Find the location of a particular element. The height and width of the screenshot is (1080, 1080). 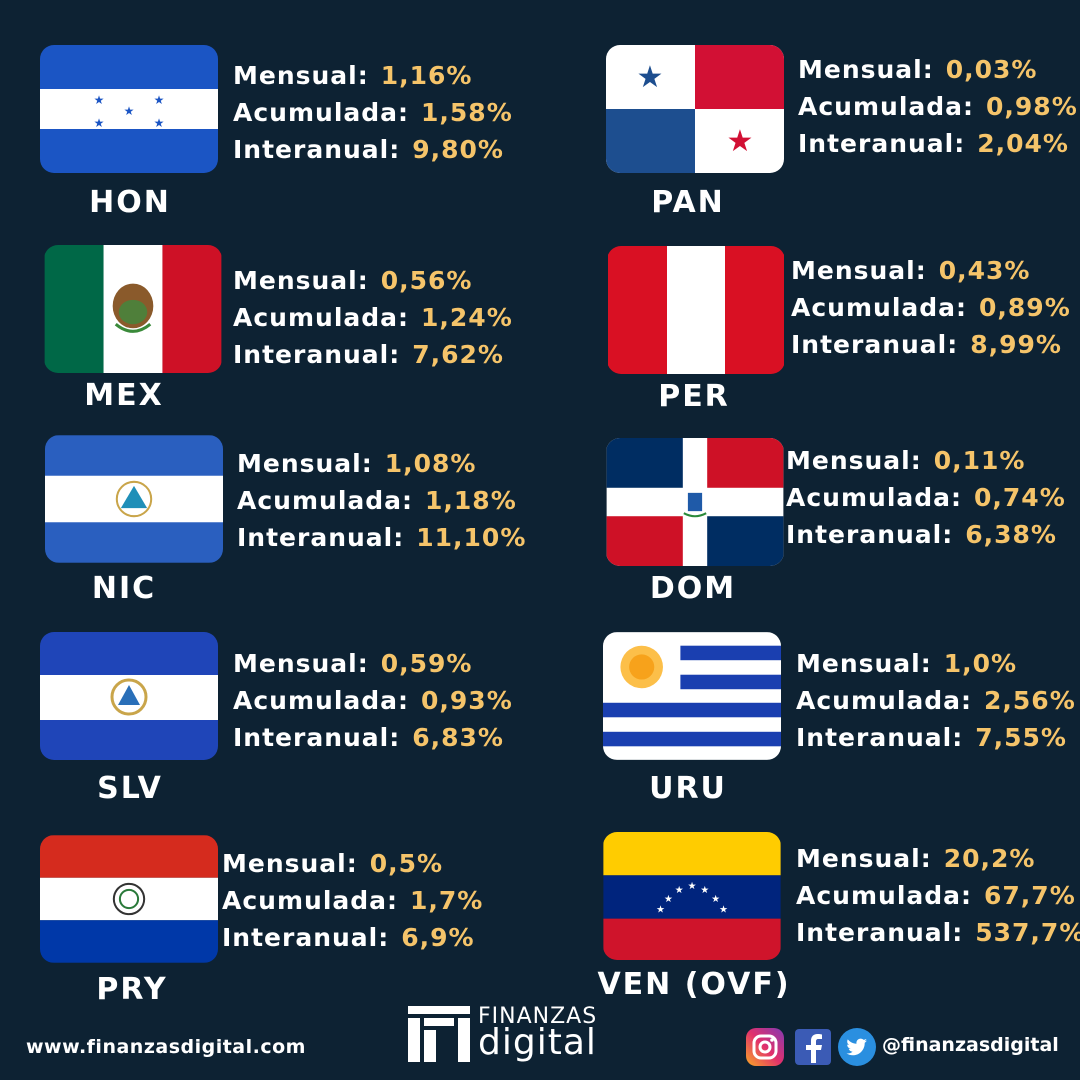

country-code: SLV is located at coordinates (130, 788).